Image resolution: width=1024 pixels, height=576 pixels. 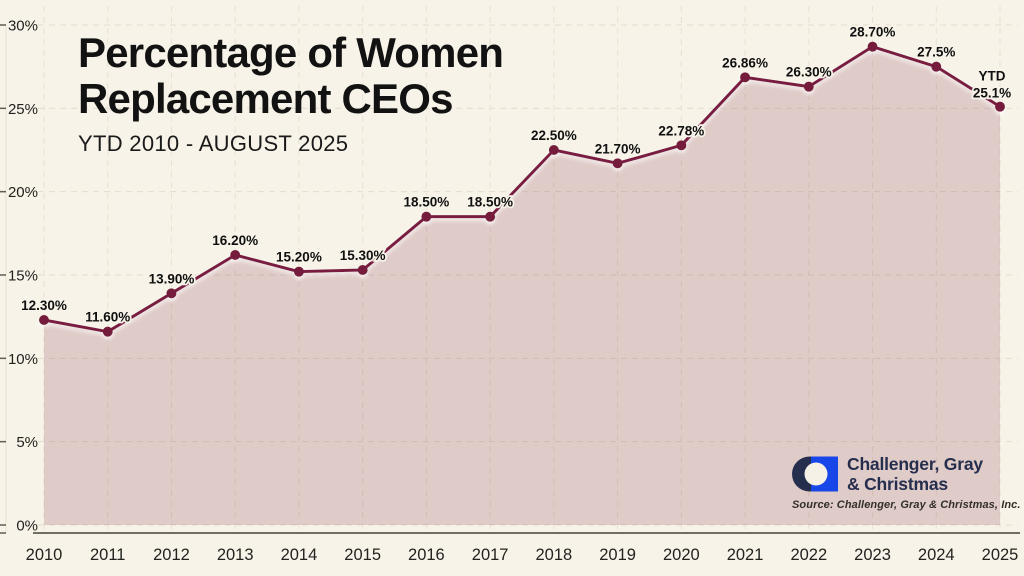 I want to click on data-point-label: 22.78%, so click(x=681, y=130).